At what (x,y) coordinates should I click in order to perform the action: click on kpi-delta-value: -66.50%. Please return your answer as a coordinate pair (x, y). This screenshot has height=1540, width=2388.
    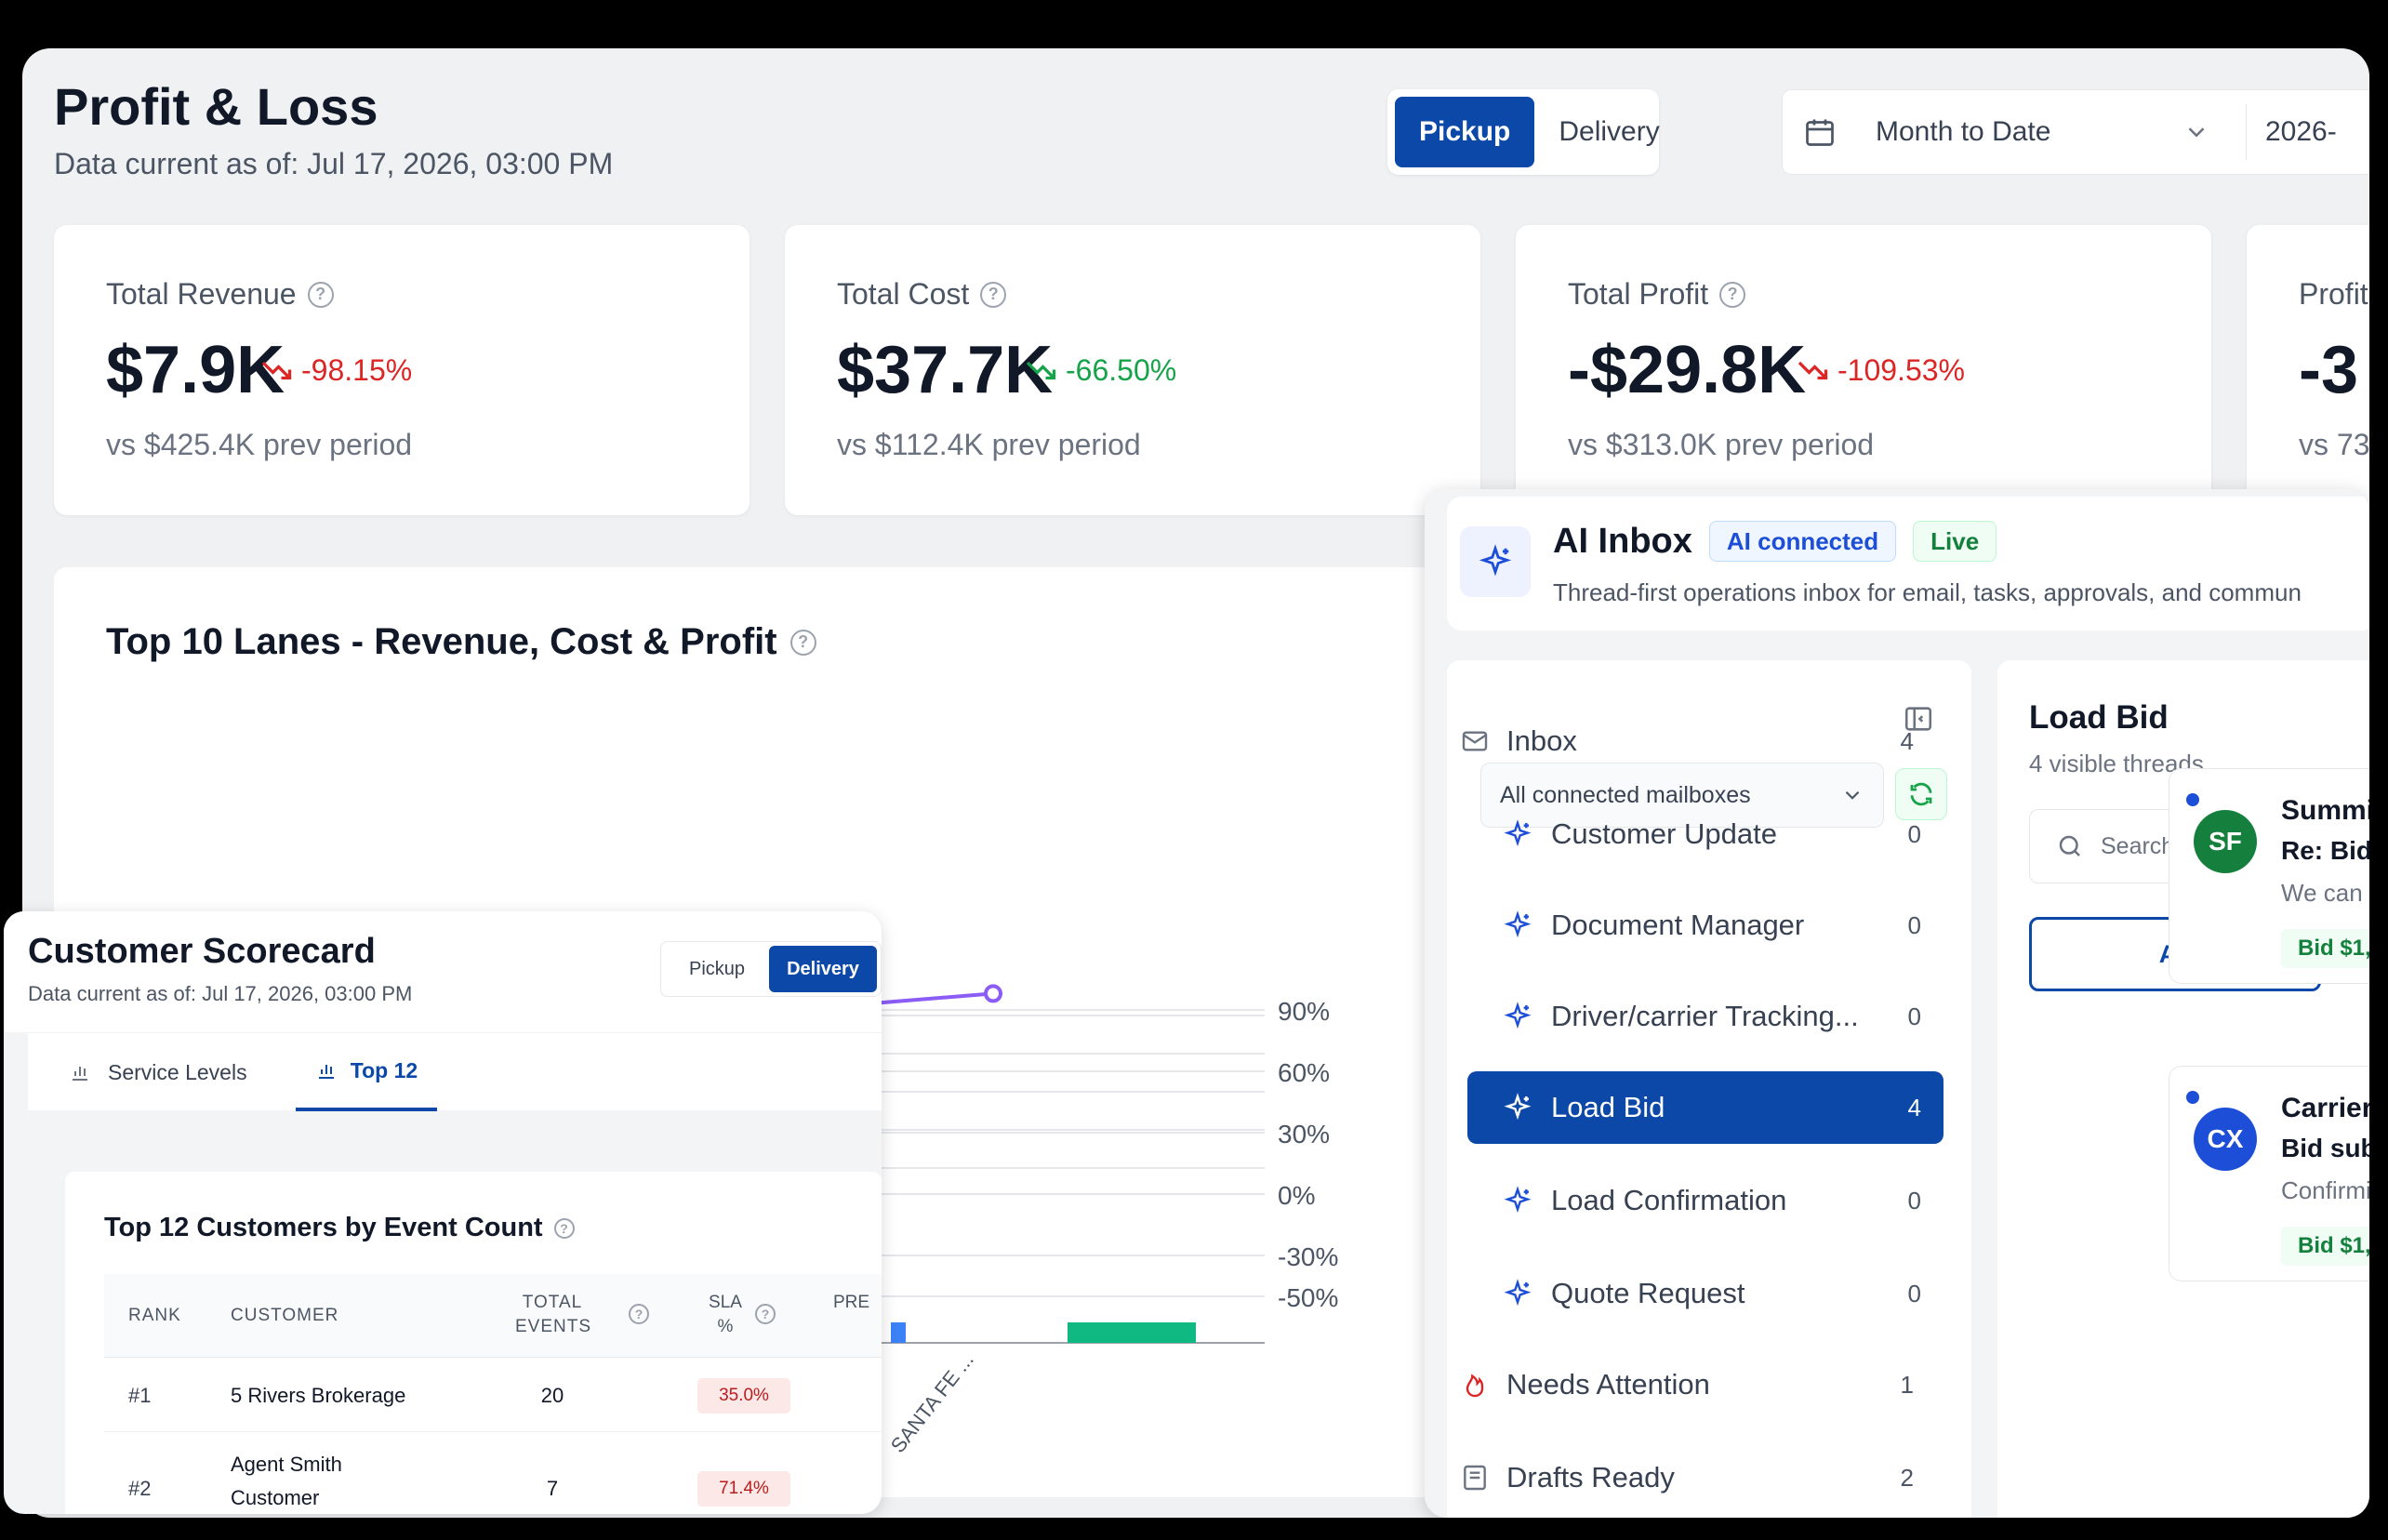
    Looking at the image, I should click on (1121, 370).